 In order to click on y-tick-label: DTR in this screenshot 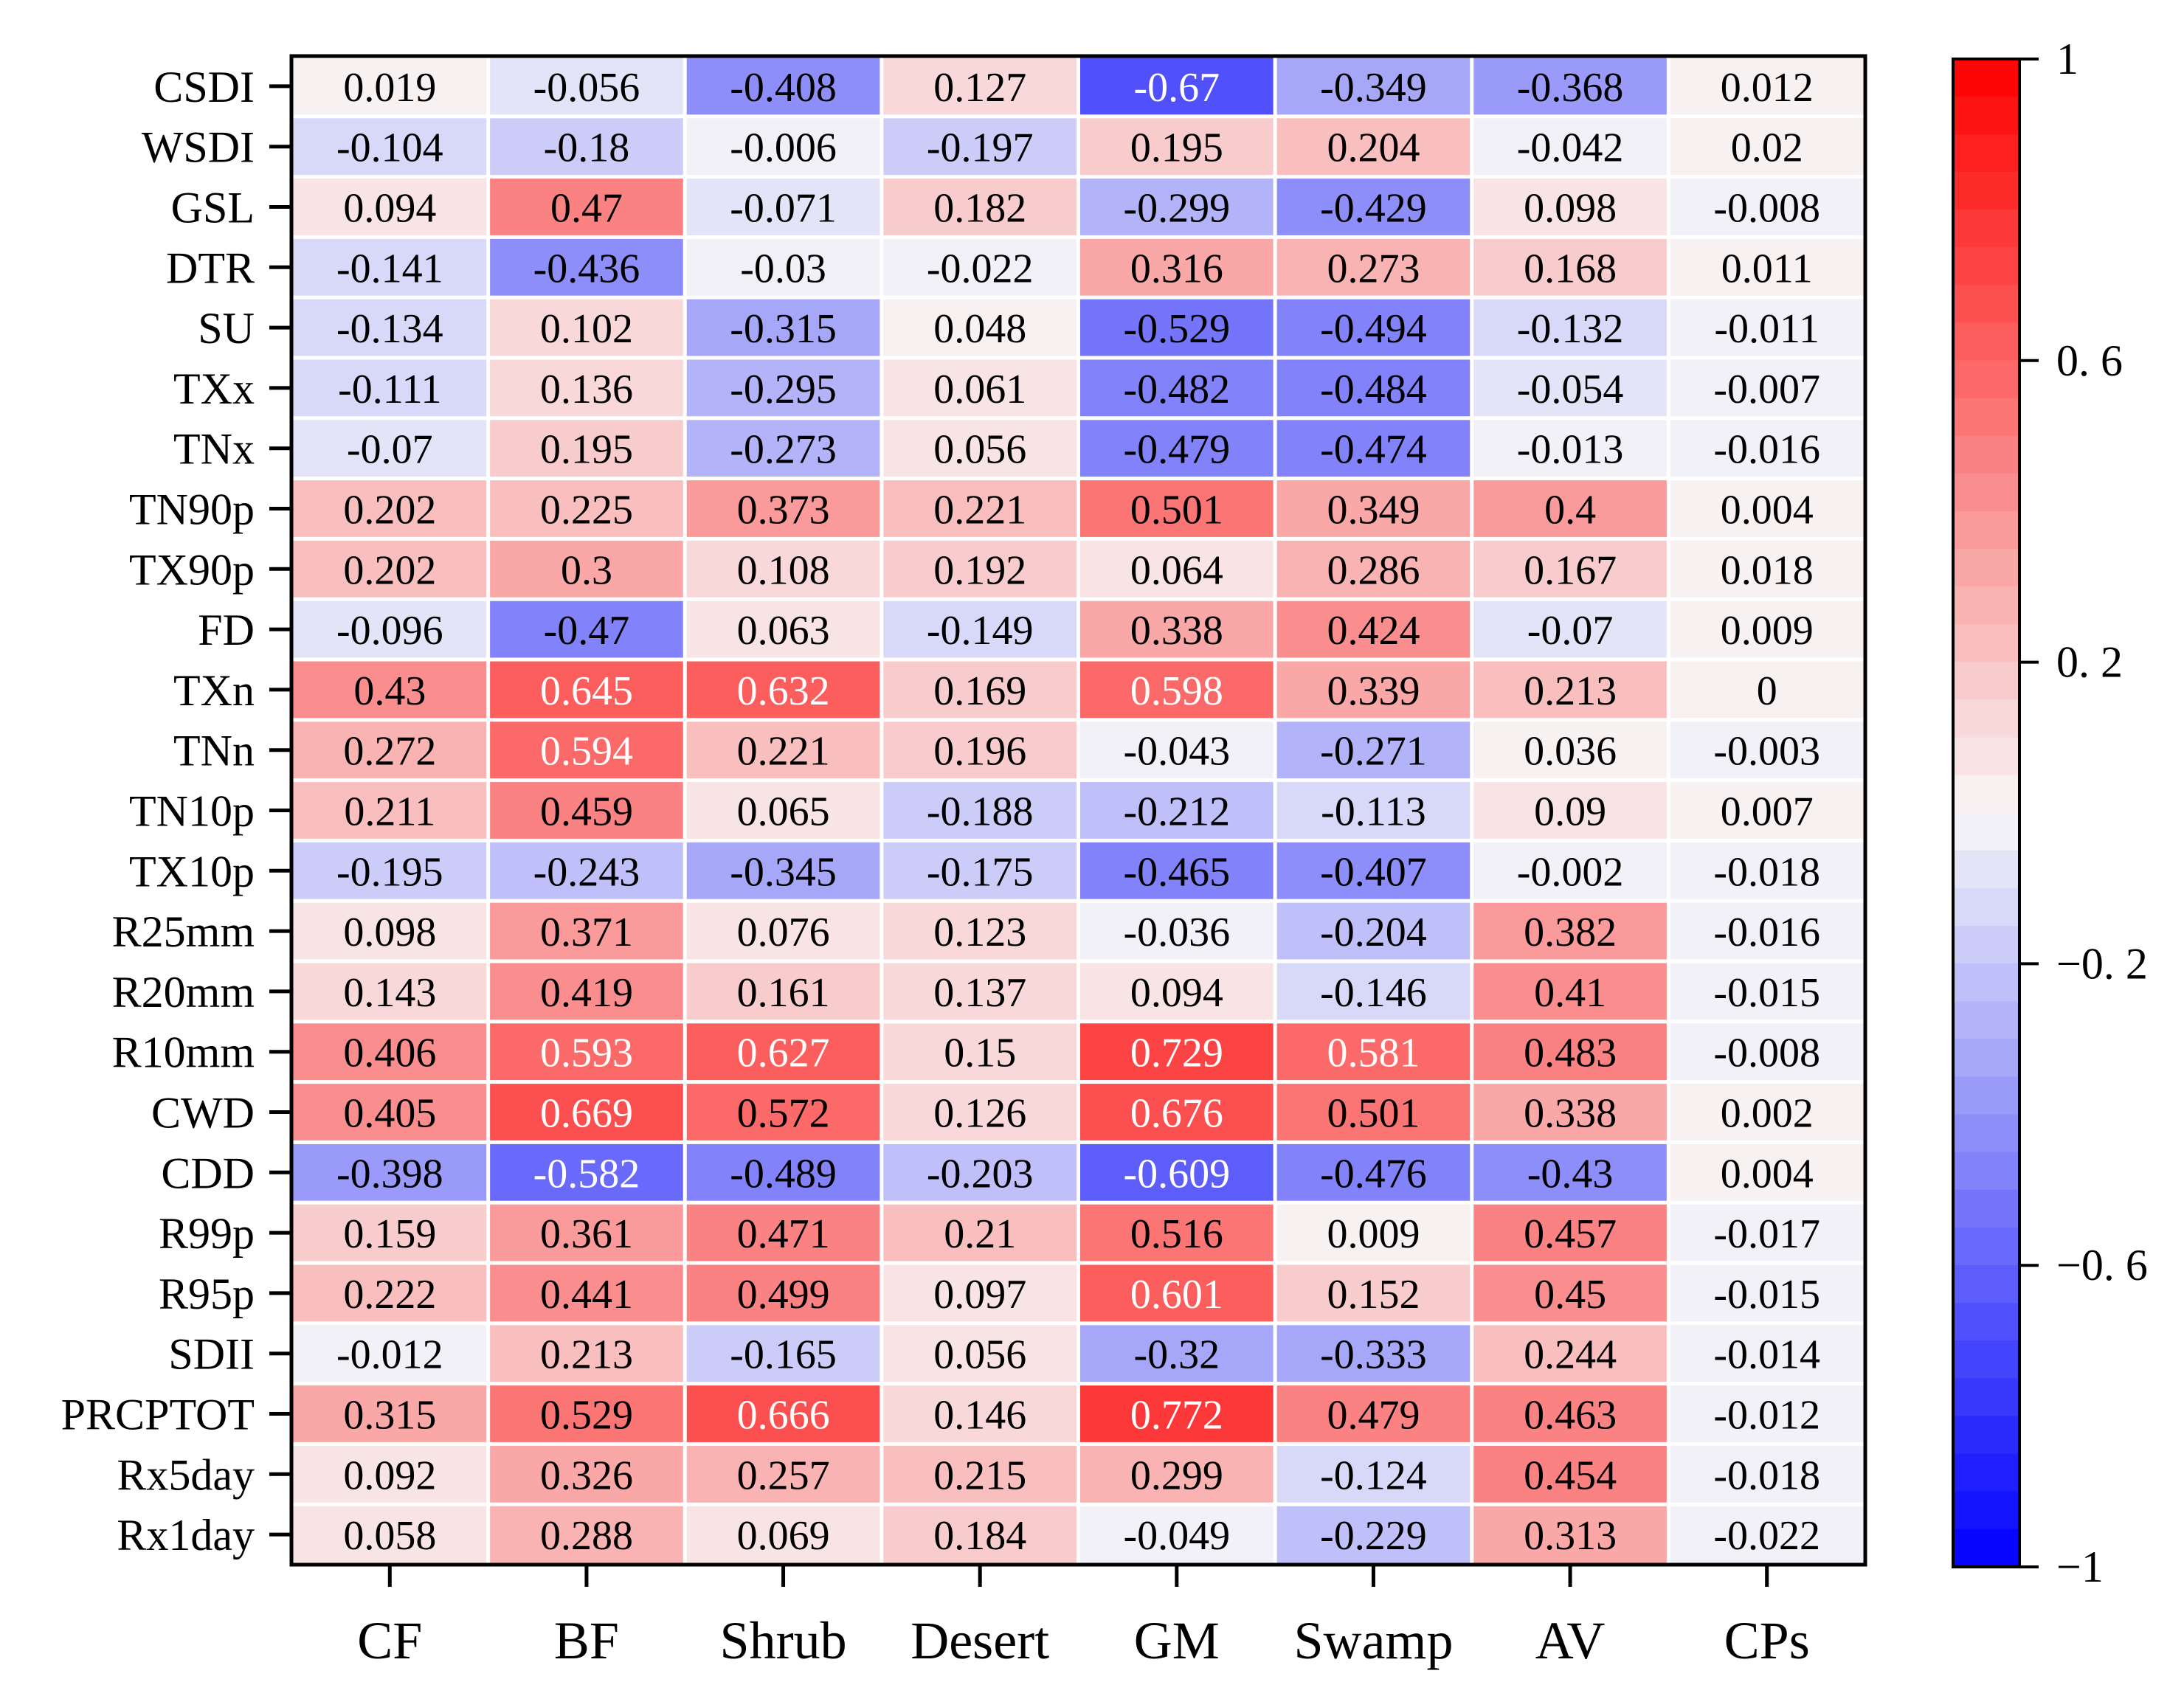, I will do `click(210, 267)`.